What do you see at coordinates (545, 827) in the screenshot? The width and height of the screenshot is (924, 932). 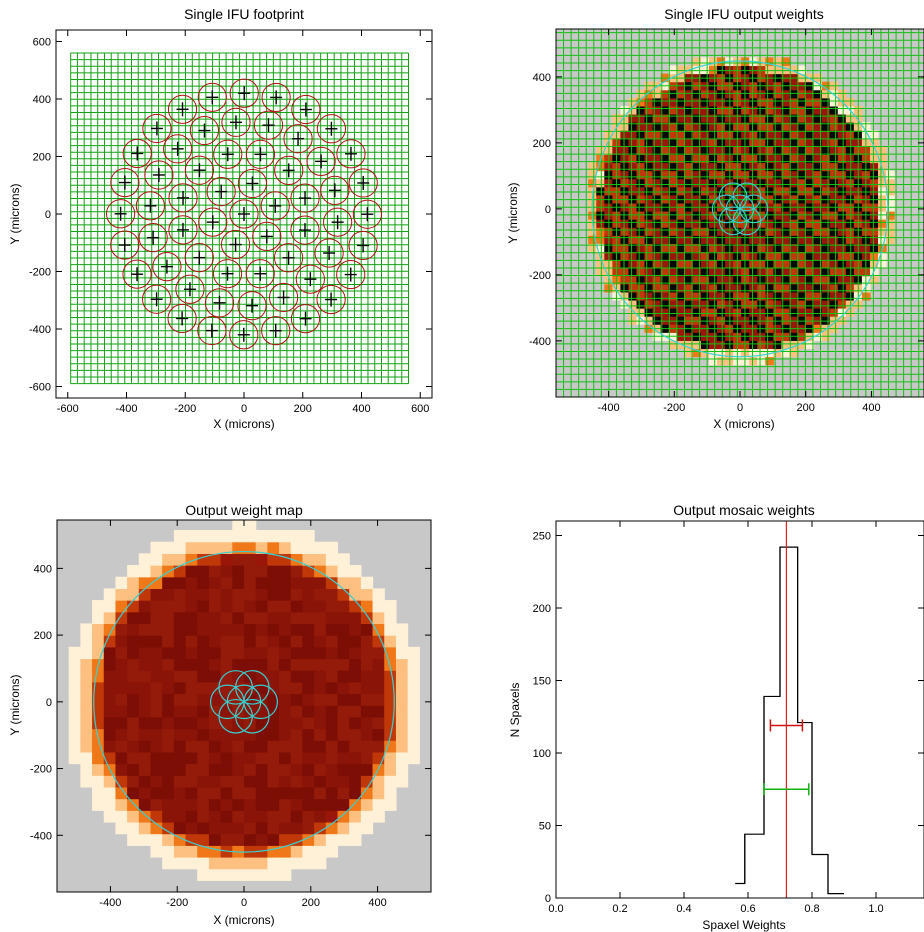 I see `panel4-ytick-label: 50` at bounding box center [545, 827].